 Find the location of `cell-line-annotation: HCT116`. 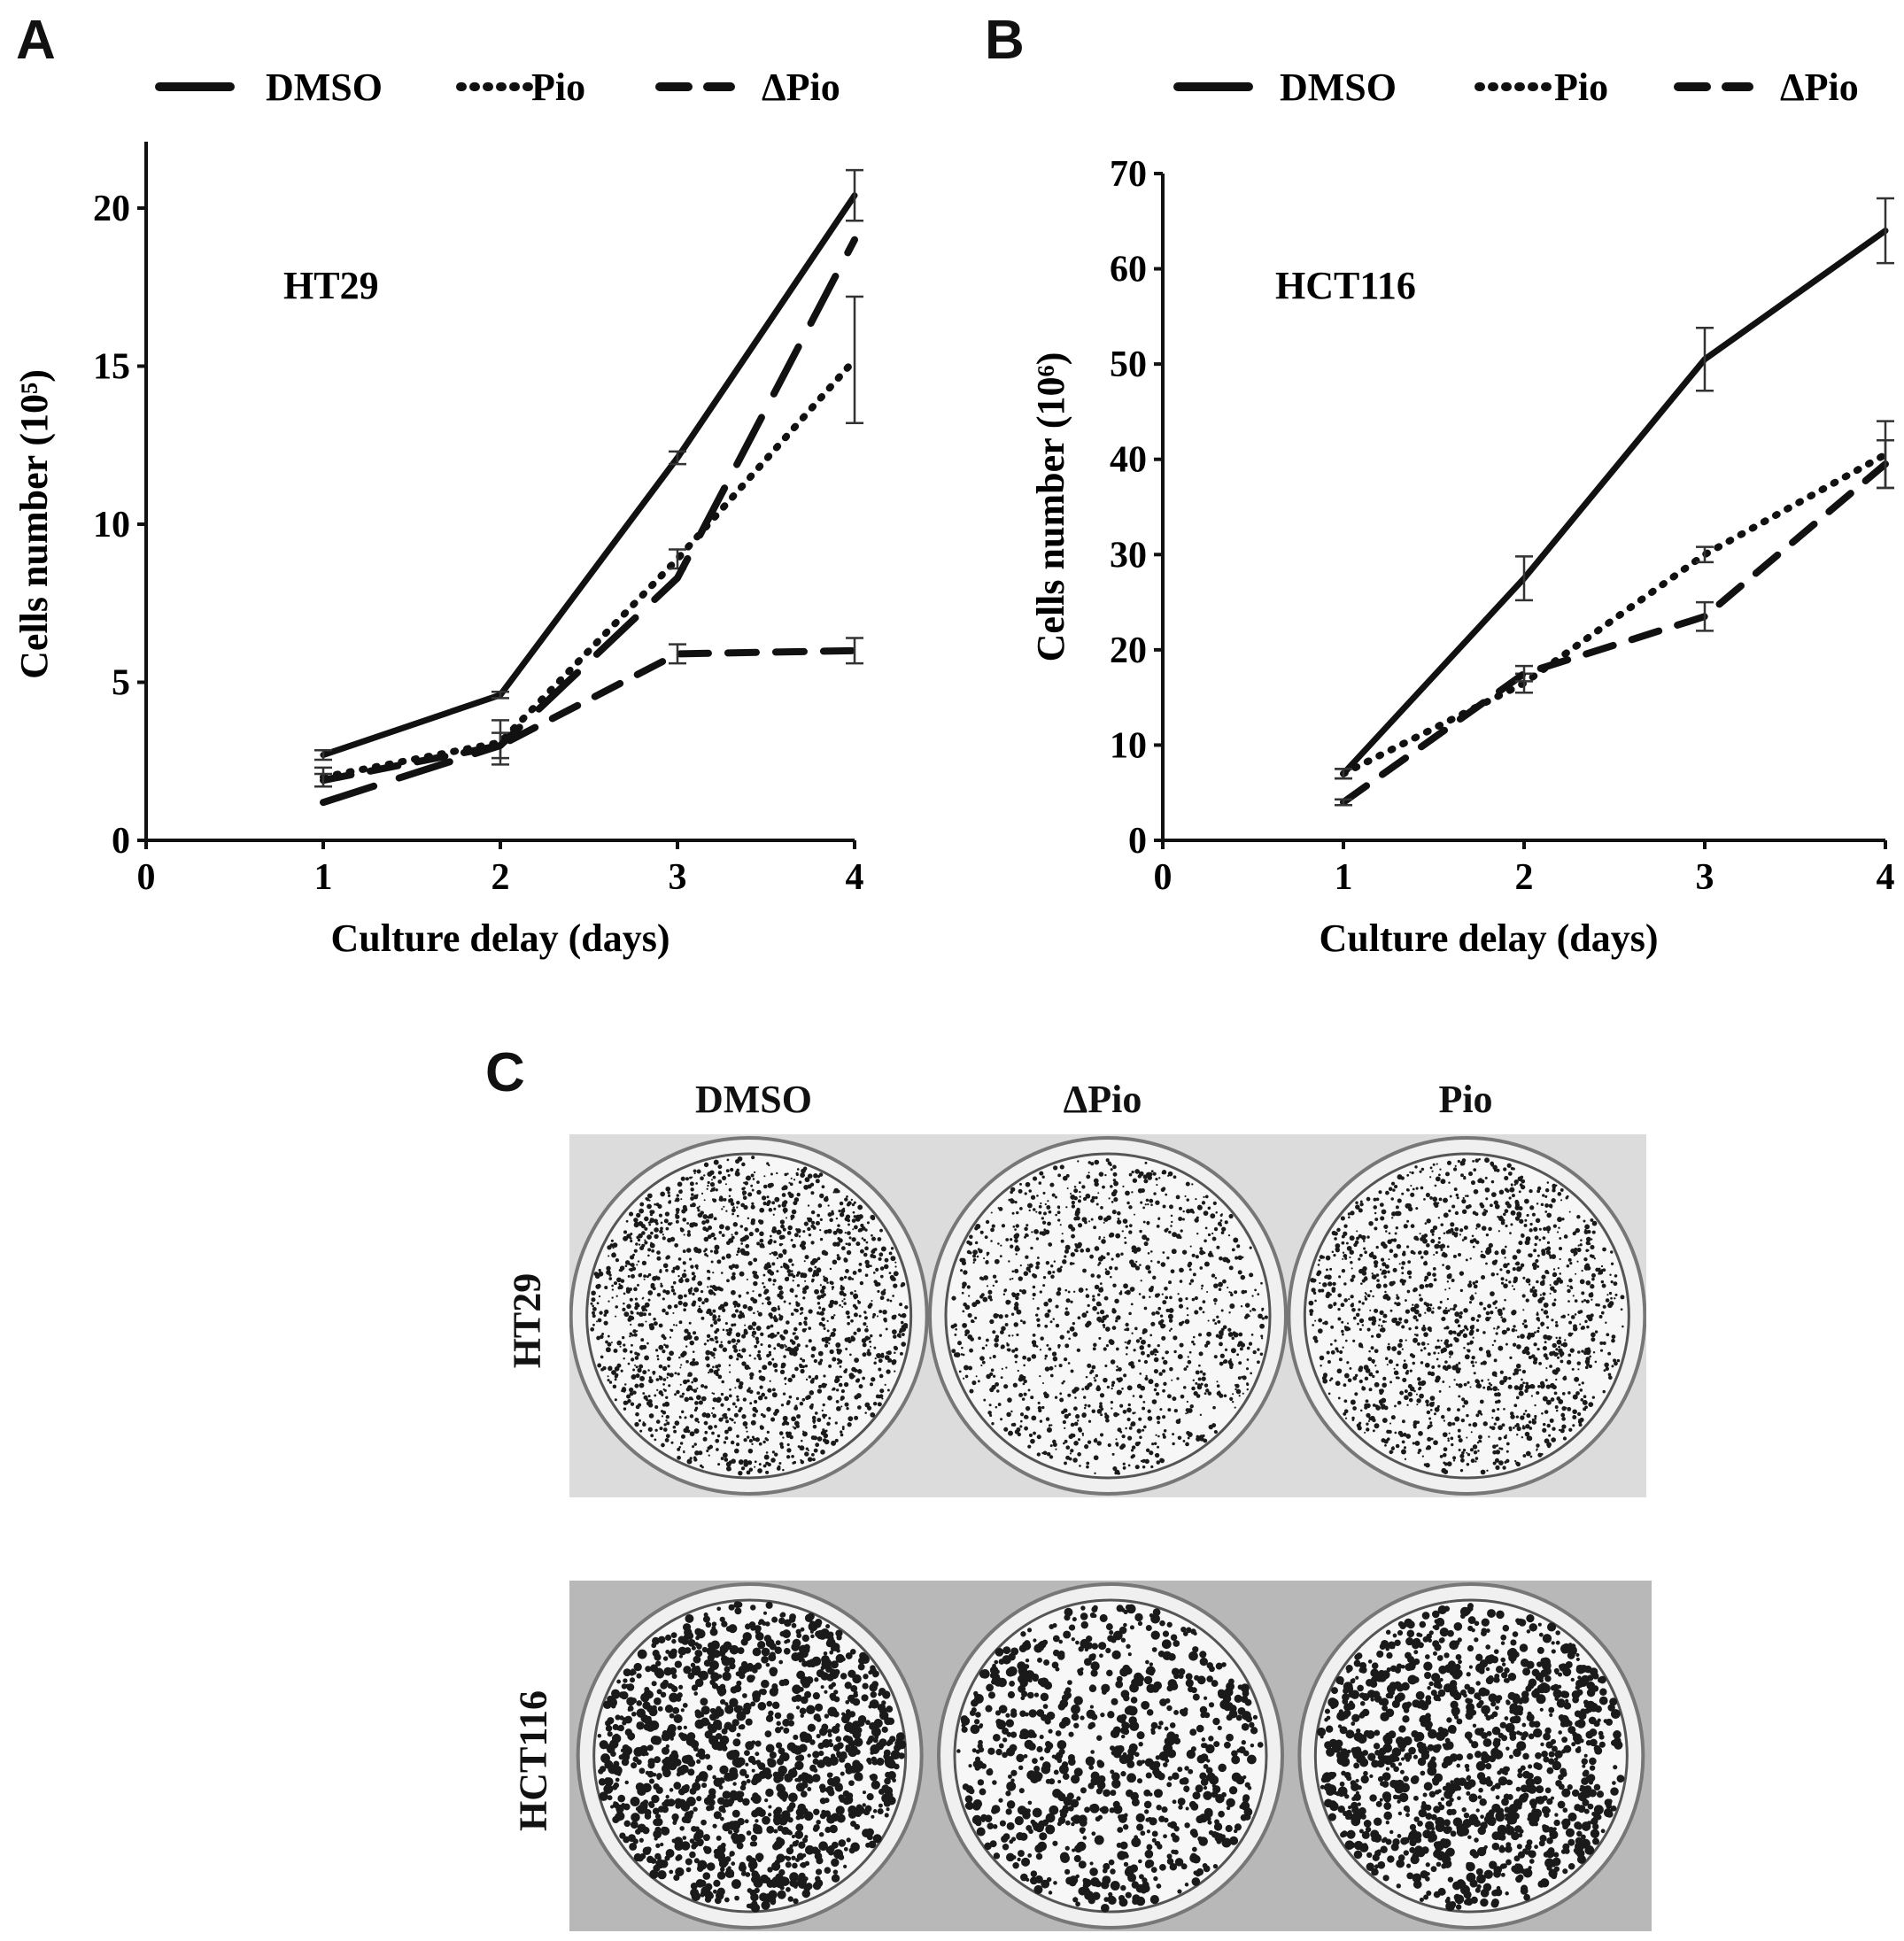

cell-line-annotation: HCT116 is located at coordinates (1345, 286).